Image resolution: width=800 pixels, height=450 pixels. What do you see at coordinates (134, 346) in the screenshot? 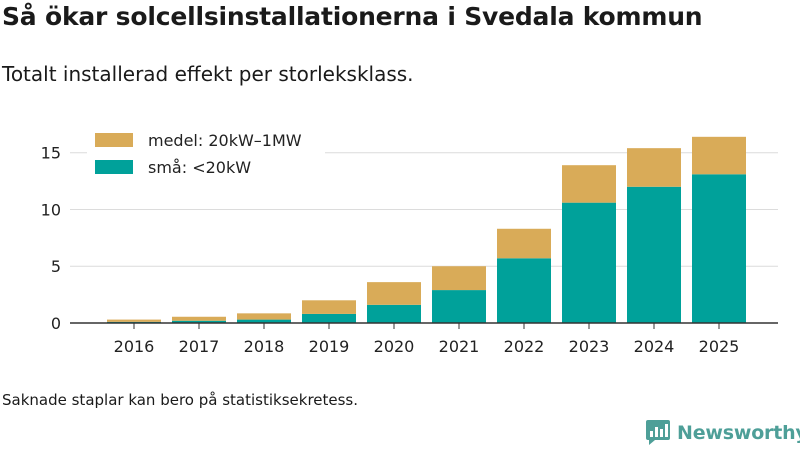
I see `x-tick-label: 2016` at bounding box center [134, 346].